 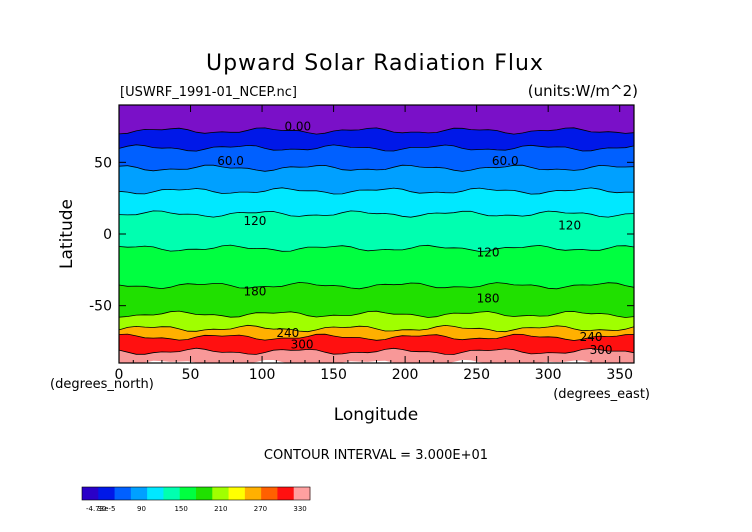 I want to click on file-label: [USWRF_1991-01_NCEP.nc], so click(x=208, y=92).